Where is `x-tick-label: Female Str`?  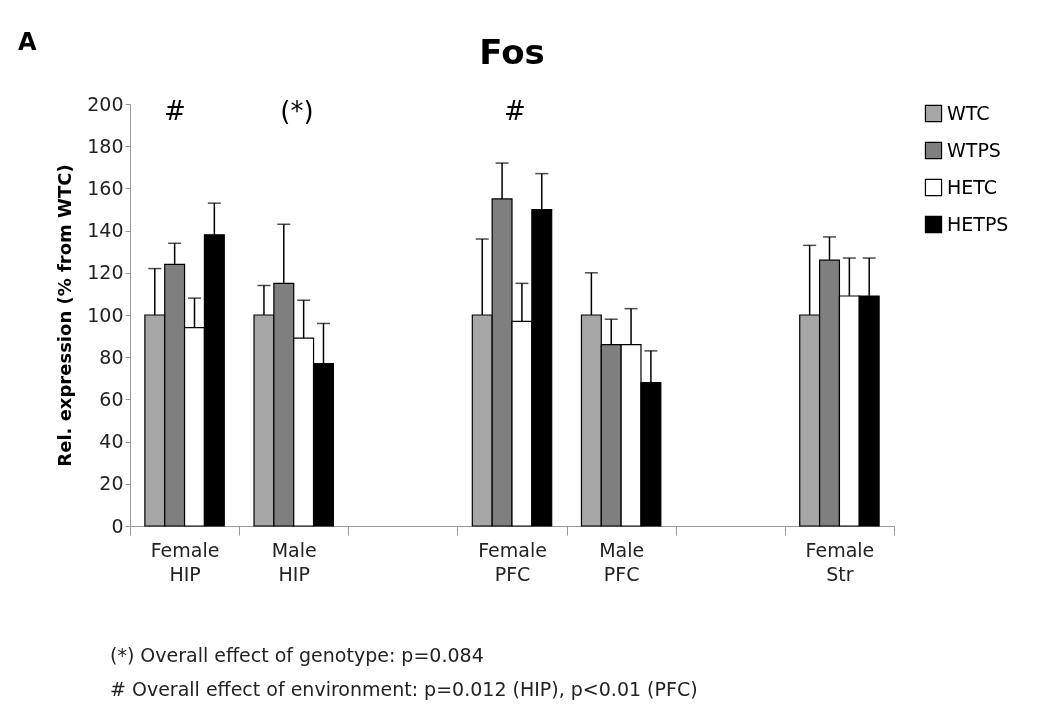 x-tick-label: Female Str is located at coordinates (840, 561).